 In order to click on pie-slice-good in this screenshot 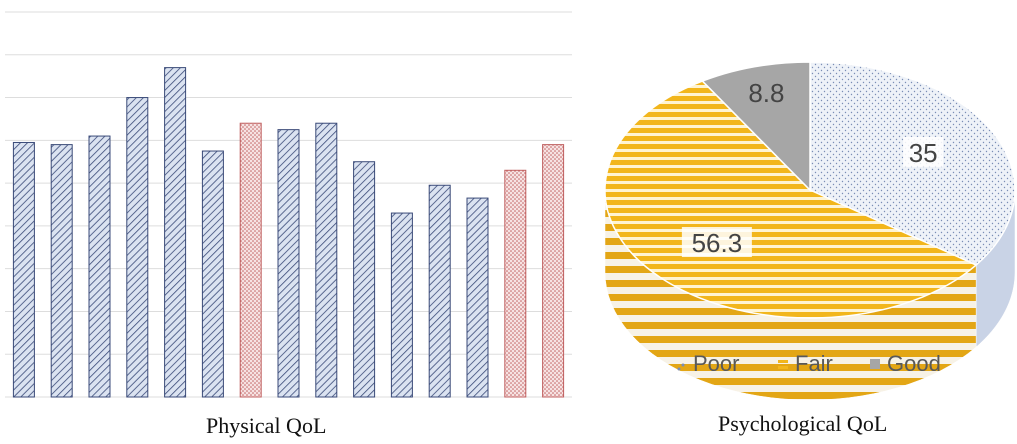, I will do `click(756, 126)`.